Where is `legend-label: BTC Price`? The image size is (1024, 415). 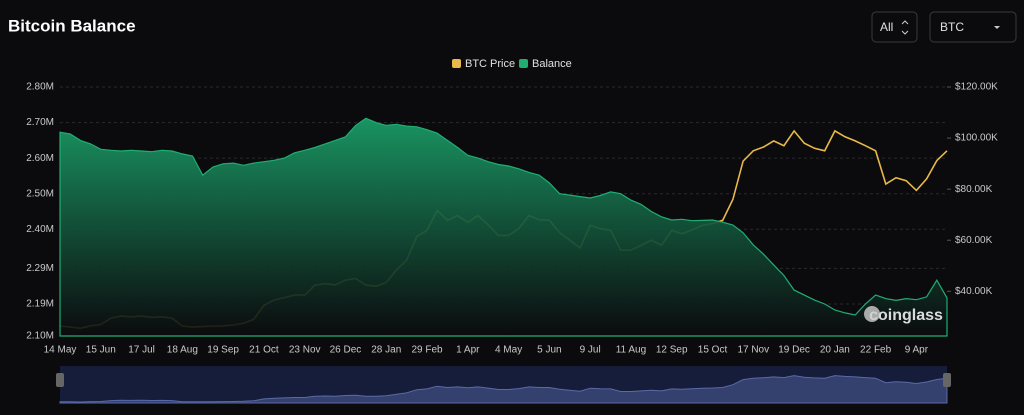
legend-label: BTC Price is located at coordinates (490, 64).